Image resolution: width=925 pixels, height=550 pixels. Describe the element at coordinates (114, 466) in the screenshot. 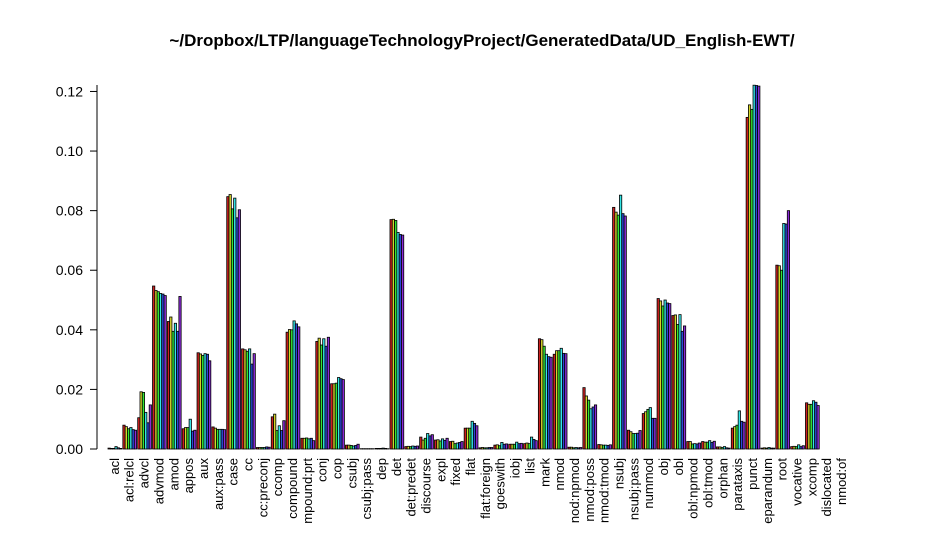

I see `x-tick-label: acl` at that location.